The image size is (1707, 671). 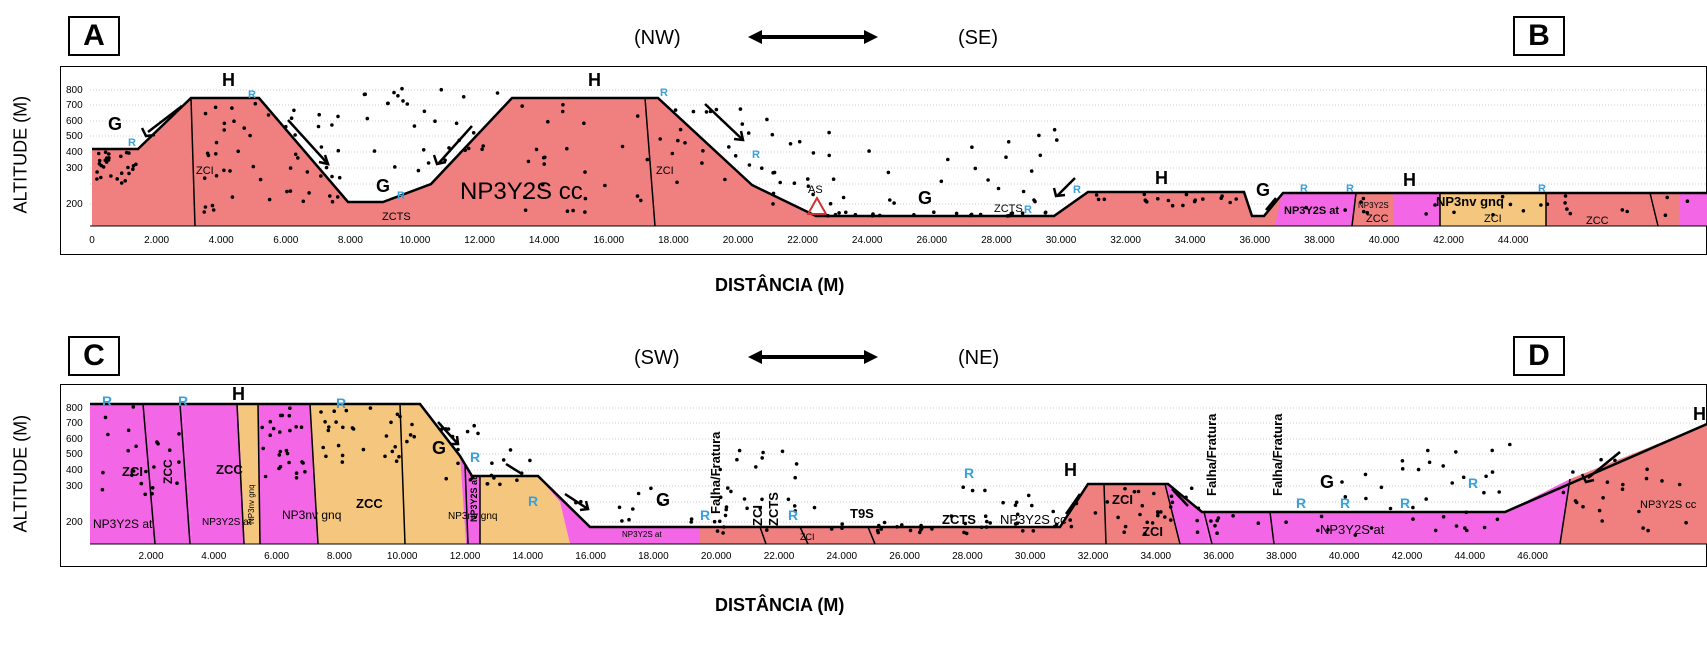 What do you see at coordinates (123, 524) in the screenshot?
I see `unit-label: NP3Y2S at` at bounding box center [123, 524].